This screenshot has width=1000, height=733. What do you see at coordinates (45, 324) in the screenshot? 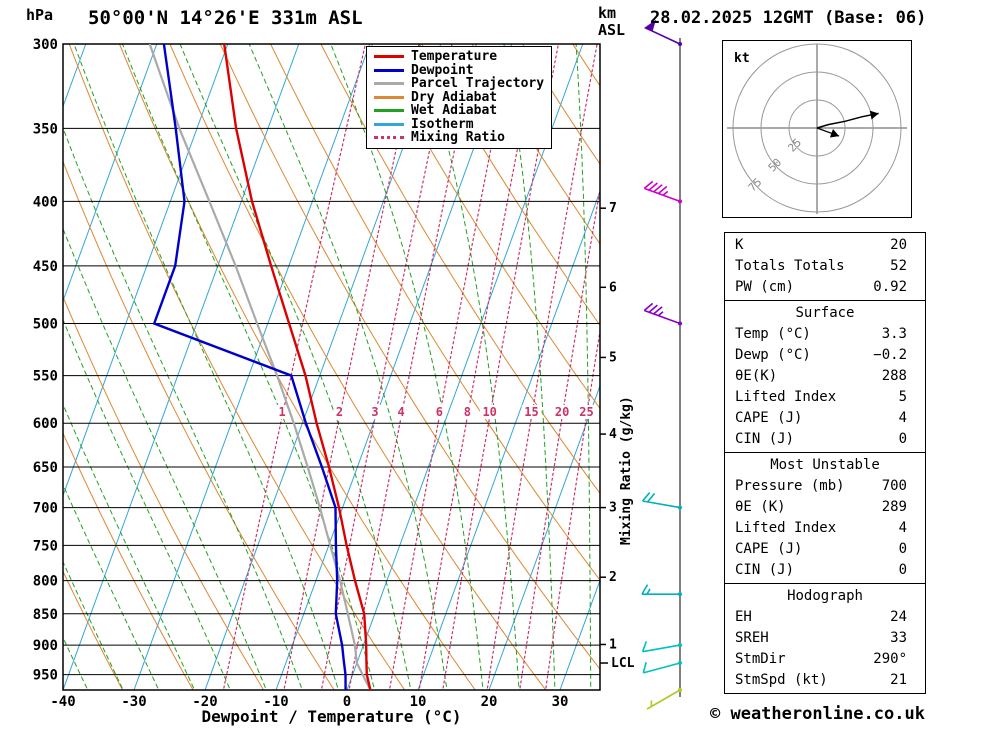
I see `pressure-tick-label: 500` at bounding box center [45, 324].